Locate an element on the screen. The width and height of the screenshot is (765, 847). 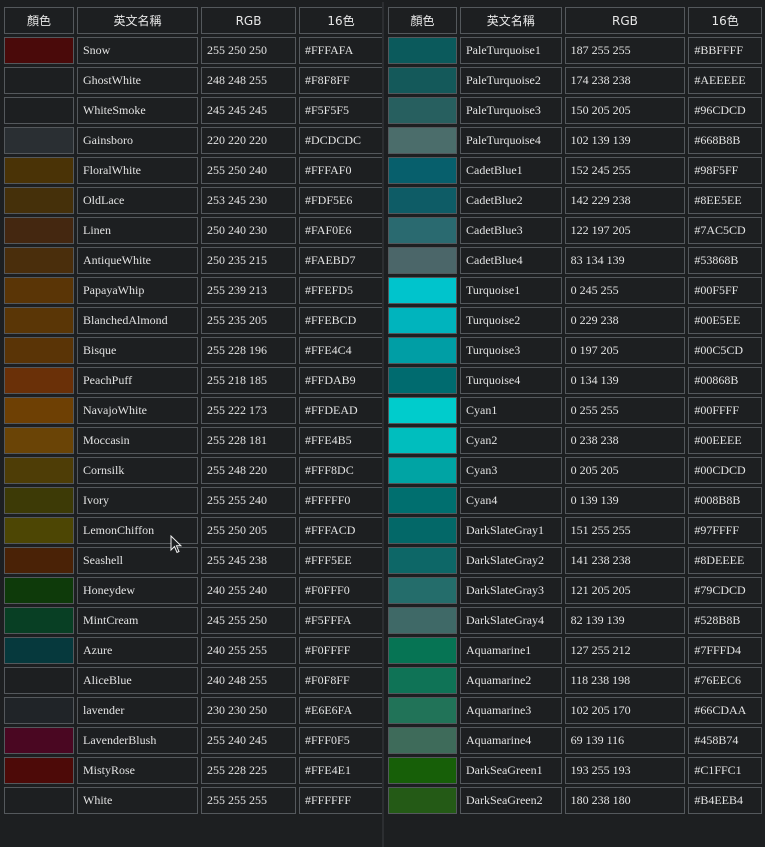
color-name-cell: Cornsilk is located at coordinates (137, 470).